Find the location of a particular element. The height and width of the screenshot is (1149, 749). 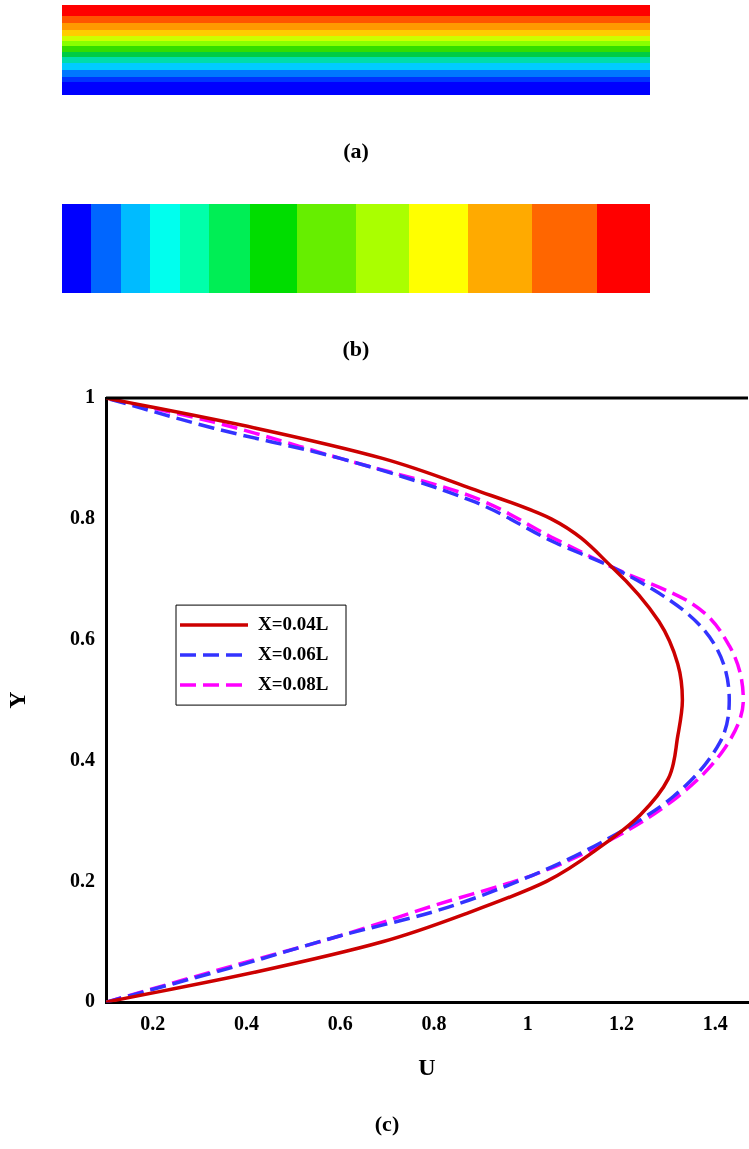

legend-label: X=0.06L is located at coordinates (293, 654).